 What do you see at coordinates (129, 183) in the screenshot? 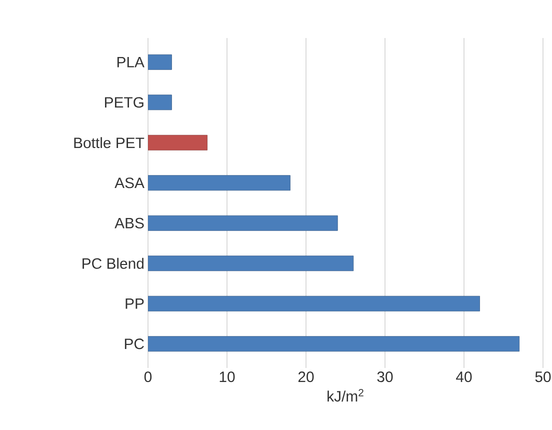
I see `y-tick-label: ASA` at bounding box center [129, 183].